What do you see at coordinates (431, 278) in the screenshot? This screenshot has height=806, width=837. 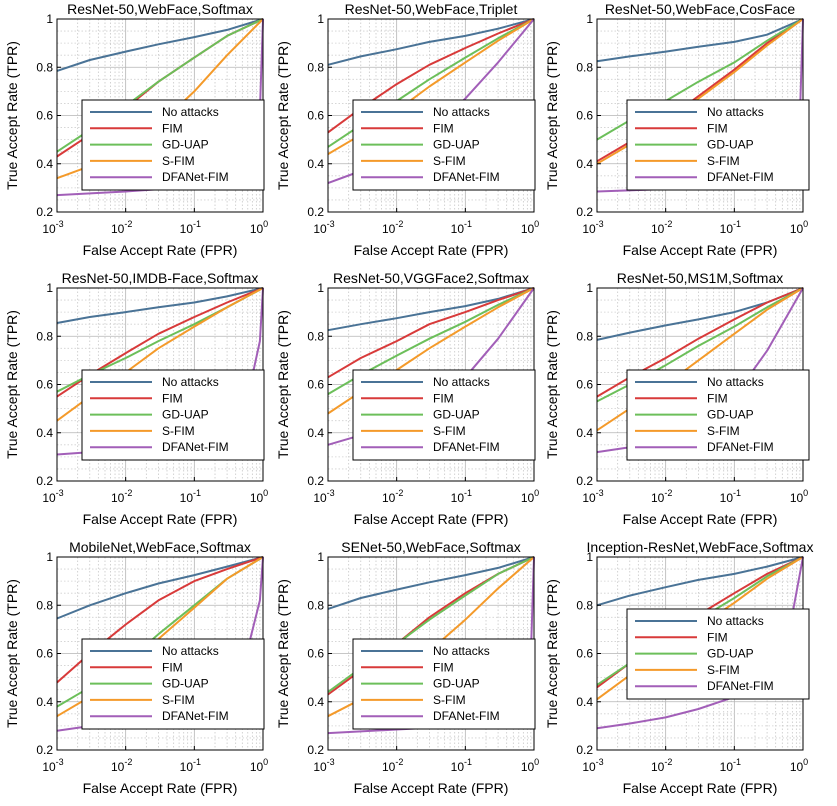 I see `chart-title: ResNet-50,VGGFace2,Softmax` at bounding box center [431, 278].